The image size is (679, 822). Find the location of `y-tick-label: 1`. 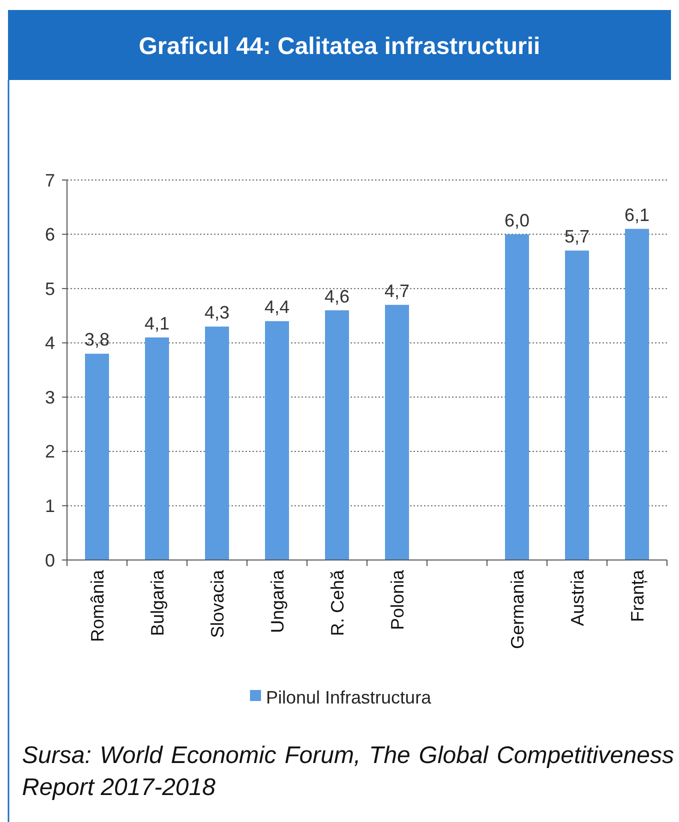

y-tick-label: 1 is located at coordinates (49, 506).